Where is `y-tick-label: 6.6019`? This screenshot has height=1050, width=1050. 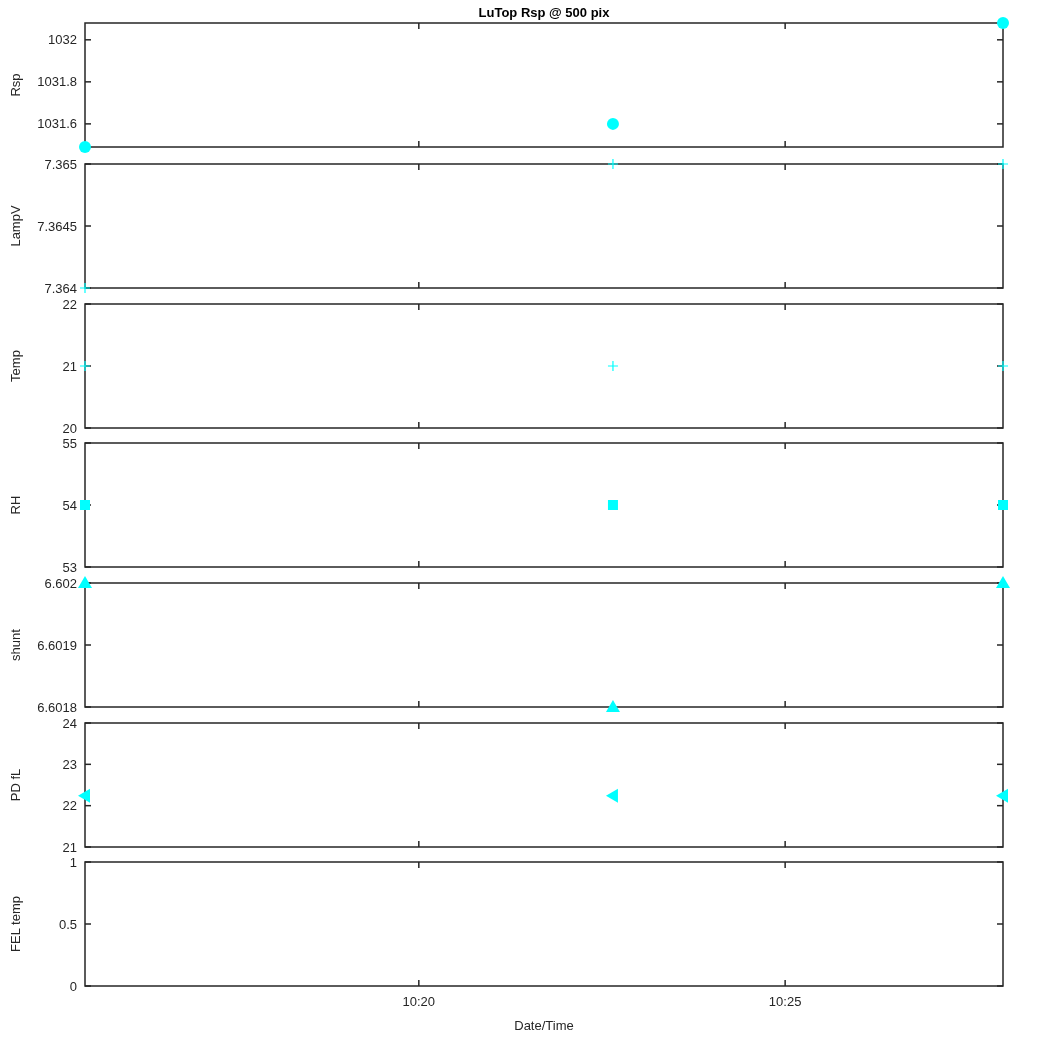 y-tick-label: 6.6019 is located at coordinates (57, 645).